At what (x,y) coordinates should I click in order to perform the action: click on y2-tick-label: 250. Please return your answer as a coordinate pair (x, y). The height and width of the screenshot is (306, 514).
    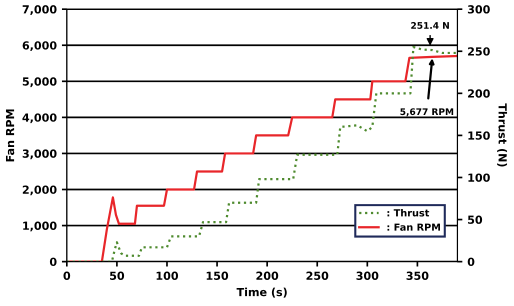
    Looking at the image, I should click on (479, 51).